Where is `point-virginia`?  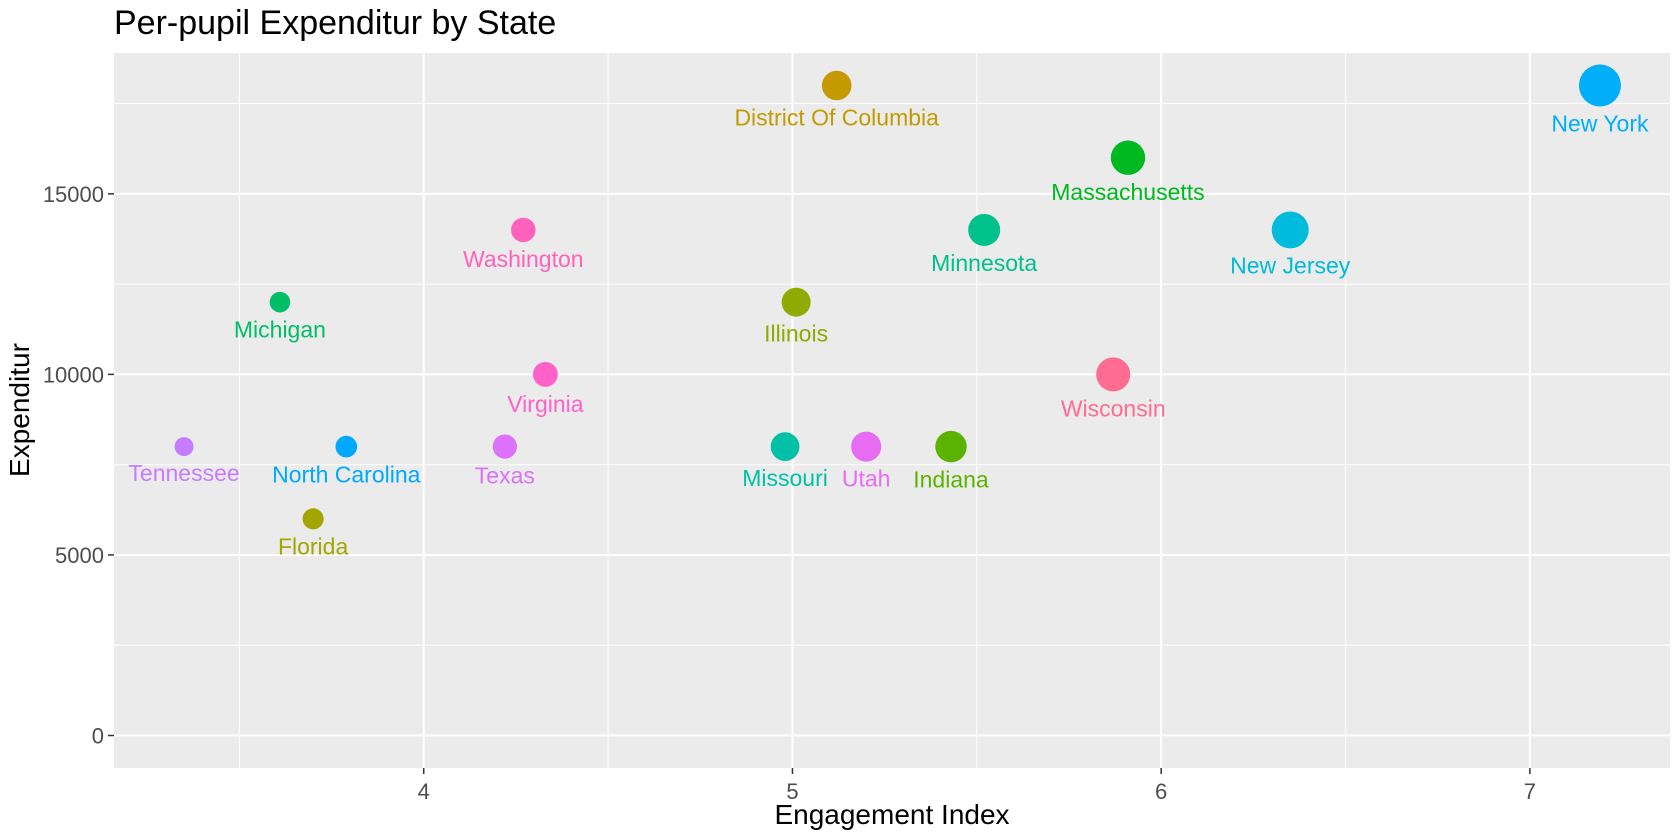
point-virginia is located at coordinates (545, 374).